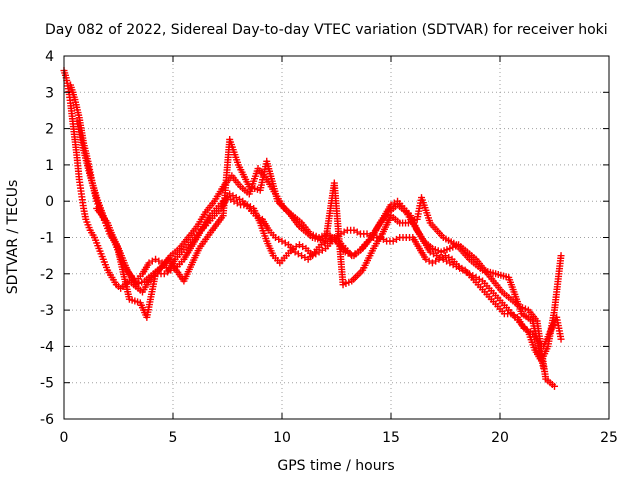 The width and height of the screenshot is (640, 480). I want to click on x-tick-label: 10, so click(282, 438).